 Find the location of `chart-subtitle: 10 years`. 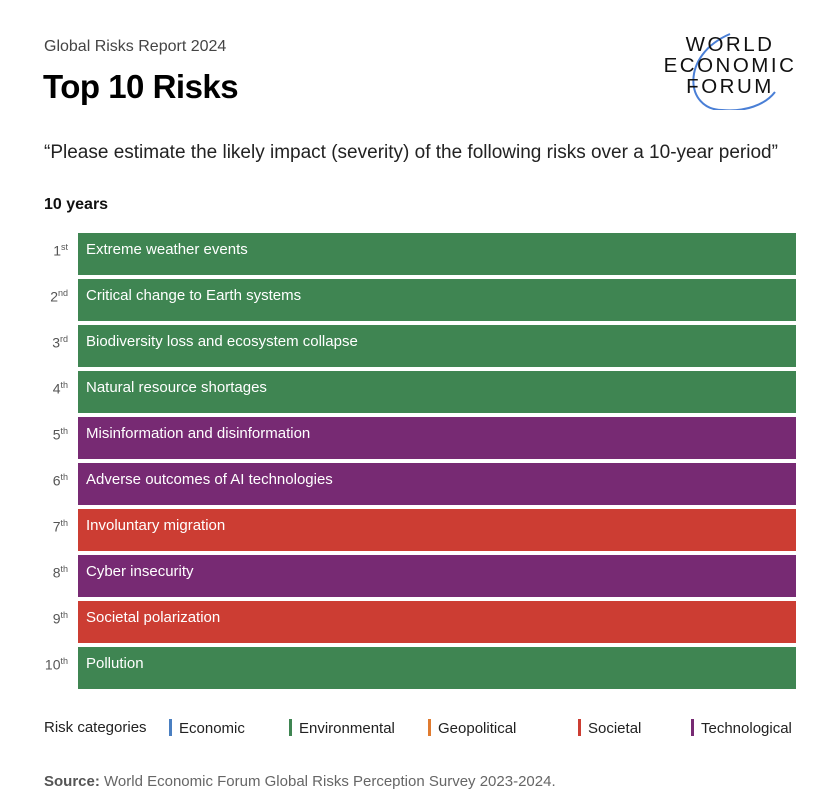

chart-subtitle: 10 years is located at coordinates (76, 204).